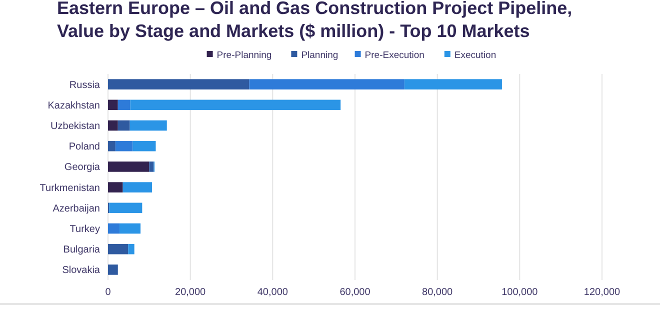  I want to click on y-tick-label: Slovakia, so click(81, 270).